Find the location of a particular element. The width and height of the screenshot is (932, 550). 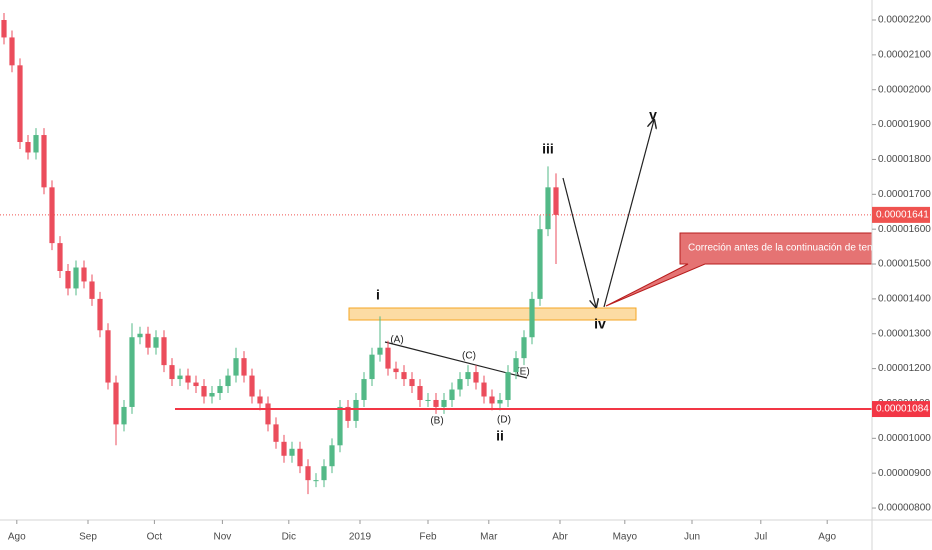

y-tick-label: 0.00002100 is located at coordinates (904, 55).